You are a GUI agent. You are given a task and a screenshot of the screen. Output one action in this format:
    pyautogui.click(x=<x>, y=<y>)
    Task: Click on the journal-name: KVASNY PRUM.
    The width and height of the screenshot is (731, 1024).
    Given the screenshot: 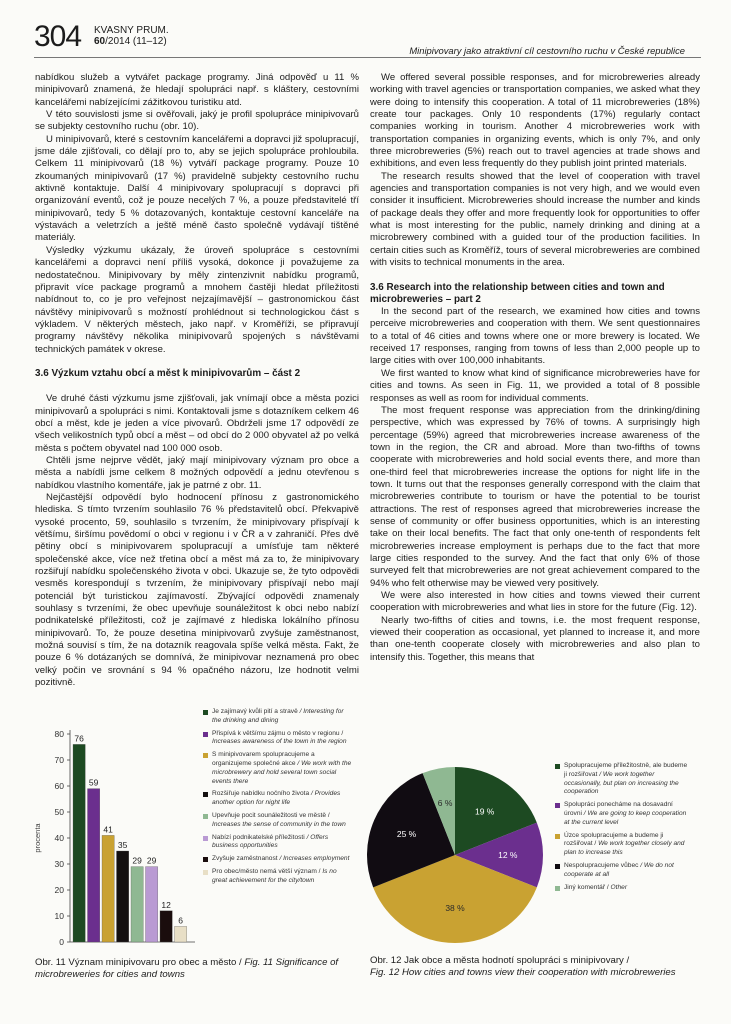 What is the action you would take?
    pyautogui.click(x=131, y=30)
    